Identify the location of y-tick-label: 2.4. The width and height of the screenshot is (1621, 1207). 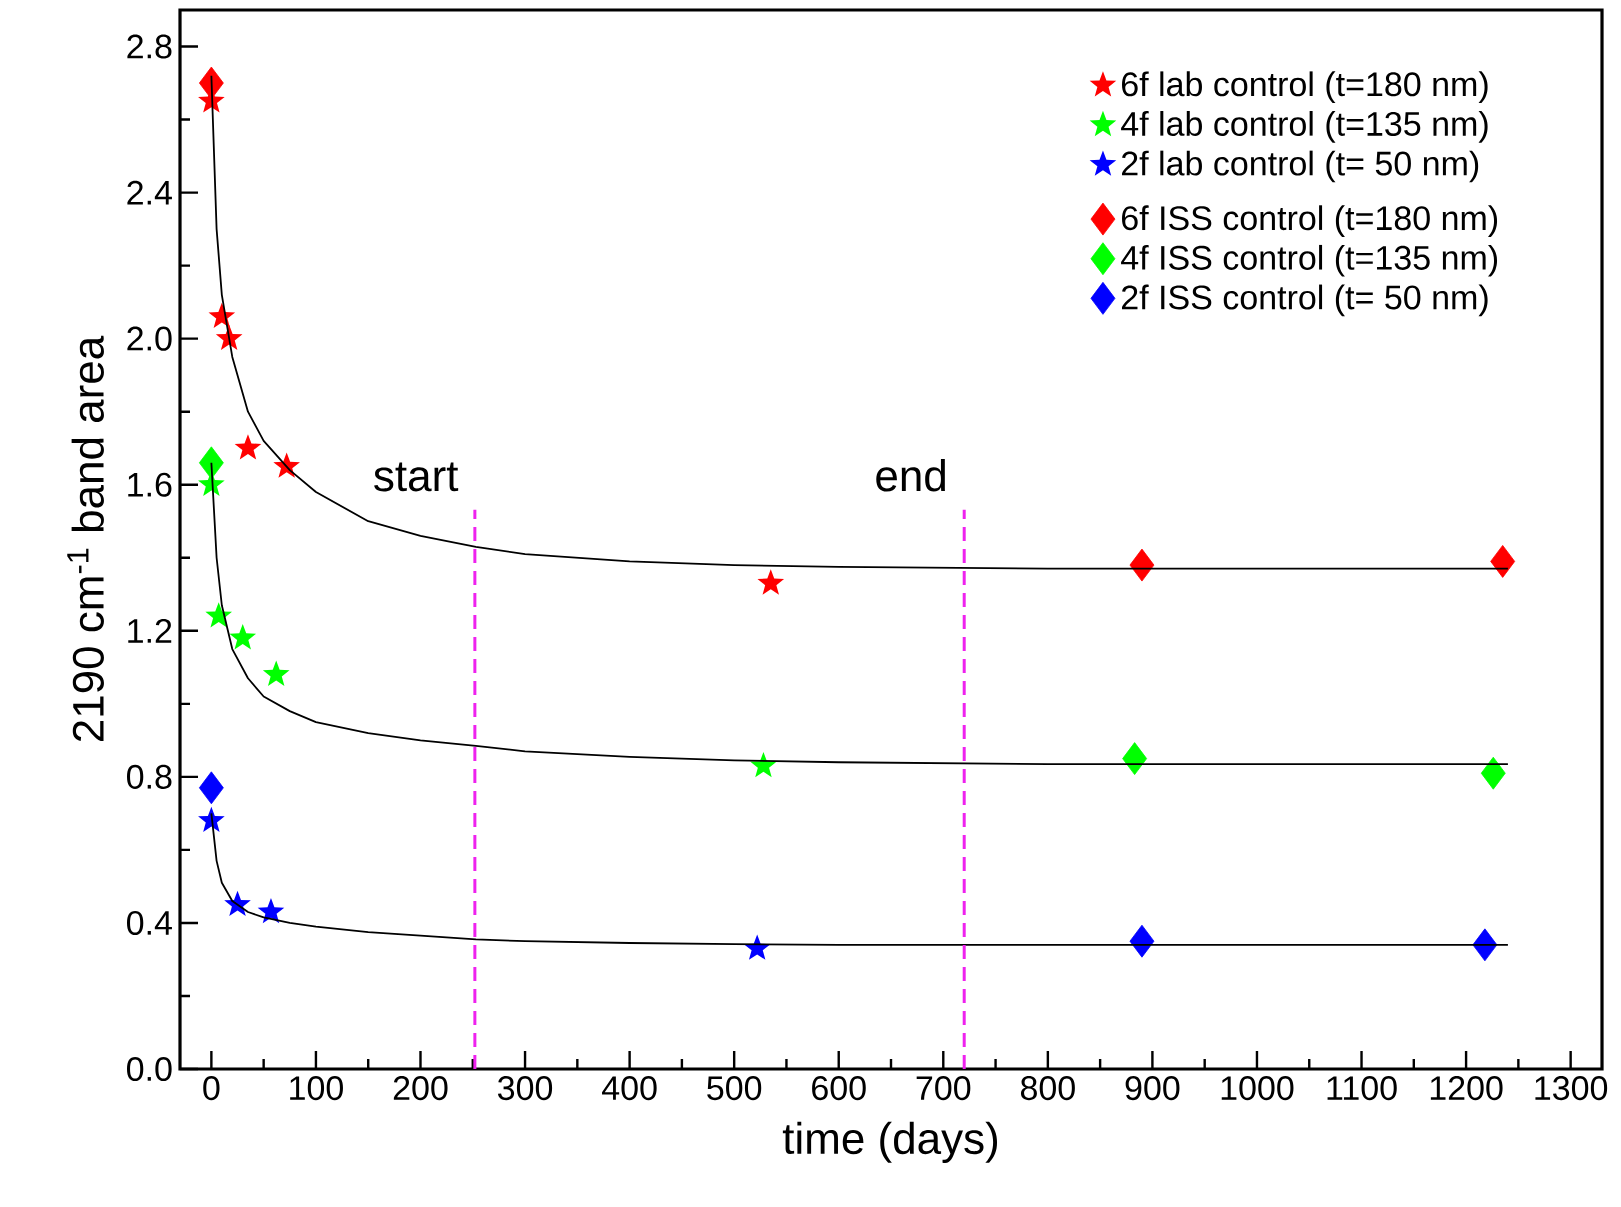
(149, 192).